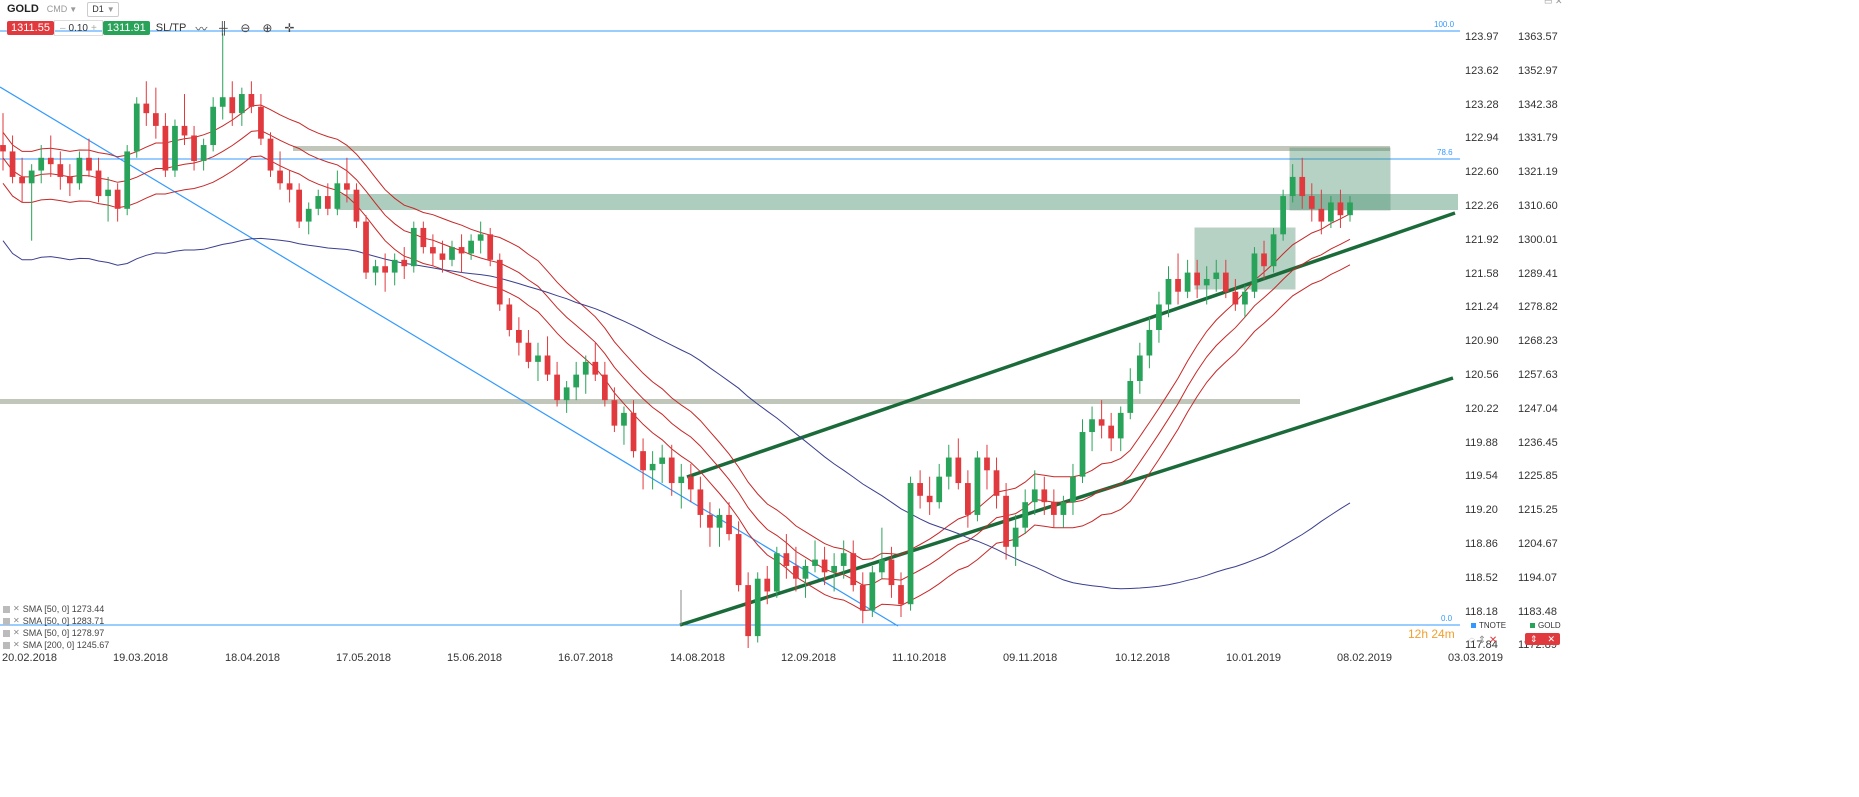 This screenshot has width=1859, height=797. What do you see at coordinates (1482, 273) in the screenshot?
I see `secondary-tick-label: 121.58` at bounding box center [1482, 273].